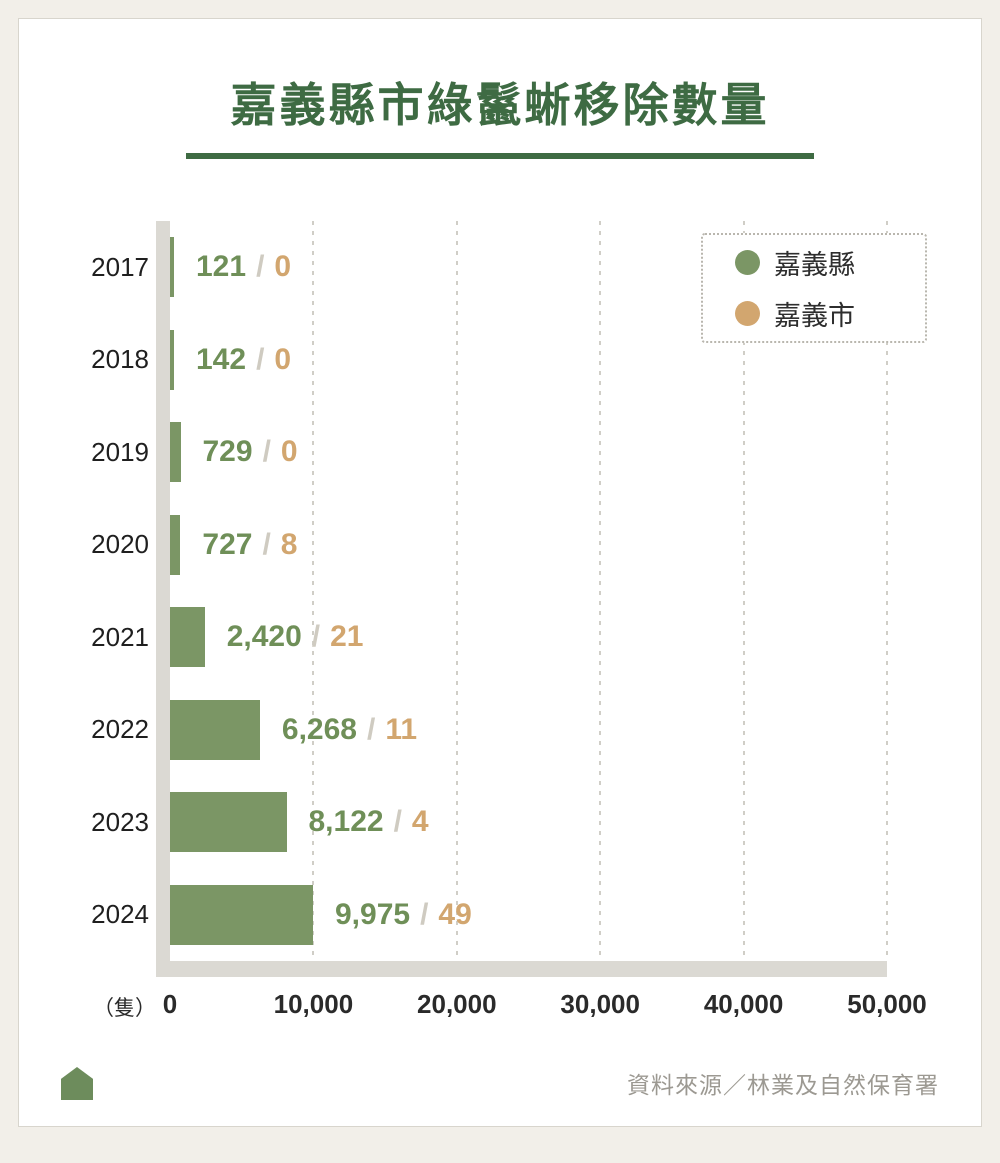 The image size is (1000, 1163). I want to click on chart-row-2019: 2019 729 / 0, so click(501, 452).